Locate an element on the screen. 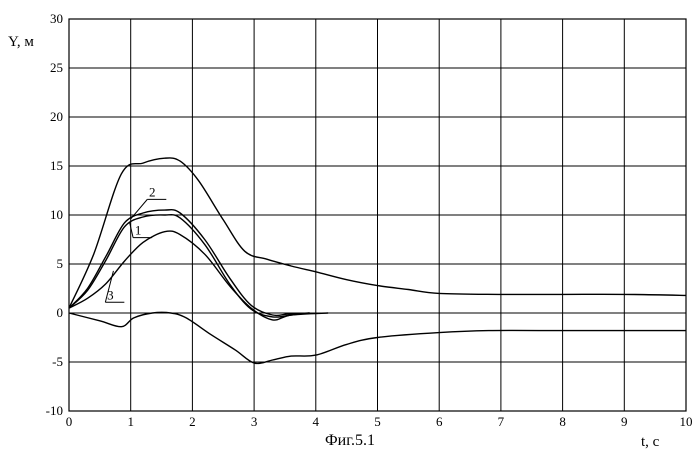 Image resolution: width=700 pixels, height=467 pixels. x-tick-label: 1 is located at coordinates (130, 421).